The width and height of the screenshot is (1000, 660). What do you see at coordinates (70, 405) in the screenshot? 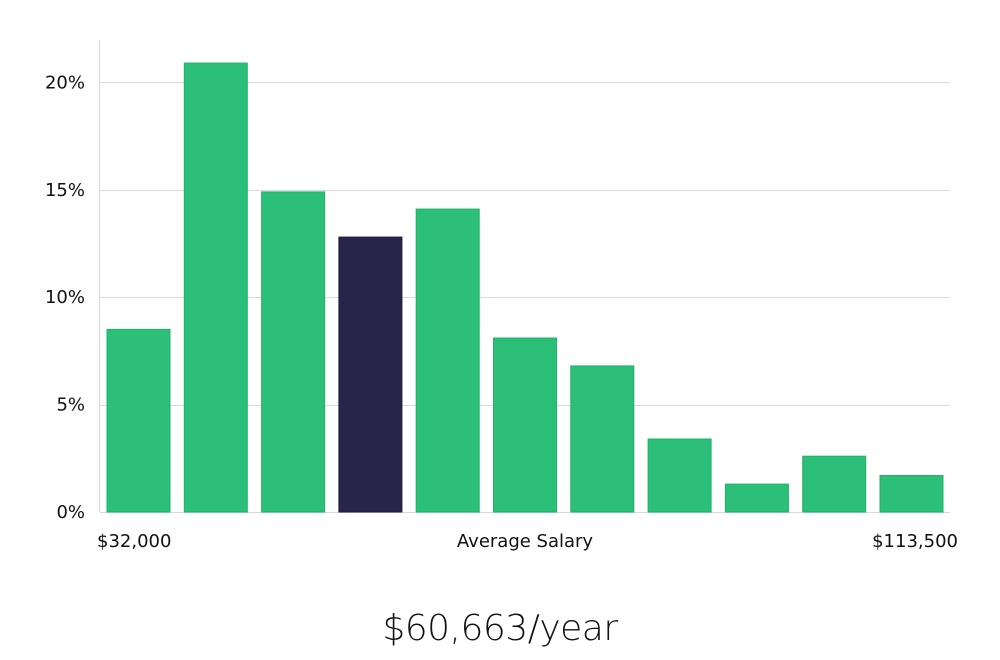
I see `y-tick-label: 5%` at bounding box center [70, 405].